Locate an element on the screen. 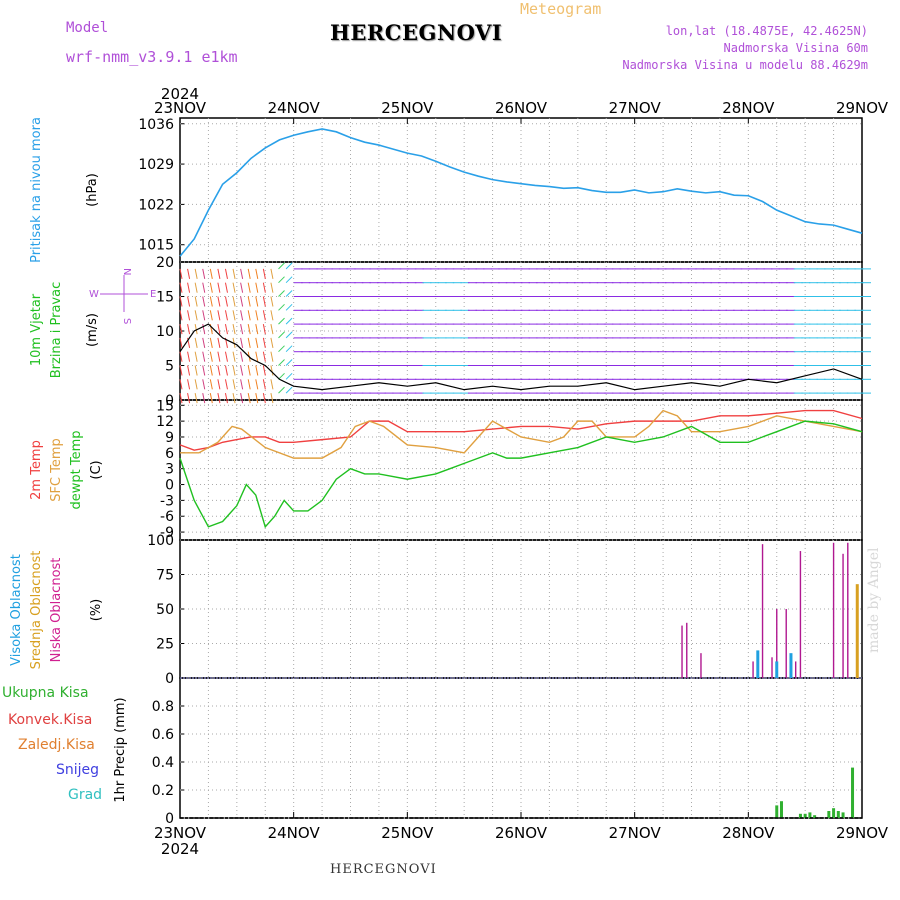  y-tick-label: 0.2 is located at coordinates (163, 791).